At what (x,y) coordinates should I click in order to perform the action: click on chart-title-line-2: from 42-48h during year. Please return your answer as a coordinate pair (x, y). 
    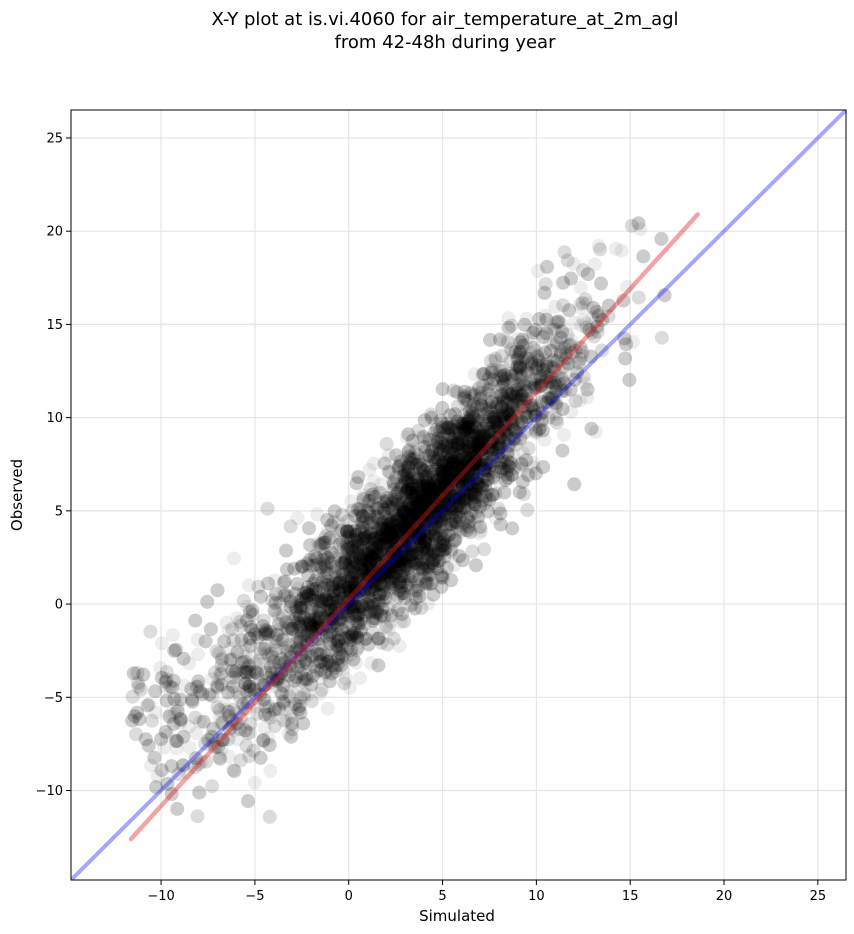
    Looking at the image, I should click on (446, 42).